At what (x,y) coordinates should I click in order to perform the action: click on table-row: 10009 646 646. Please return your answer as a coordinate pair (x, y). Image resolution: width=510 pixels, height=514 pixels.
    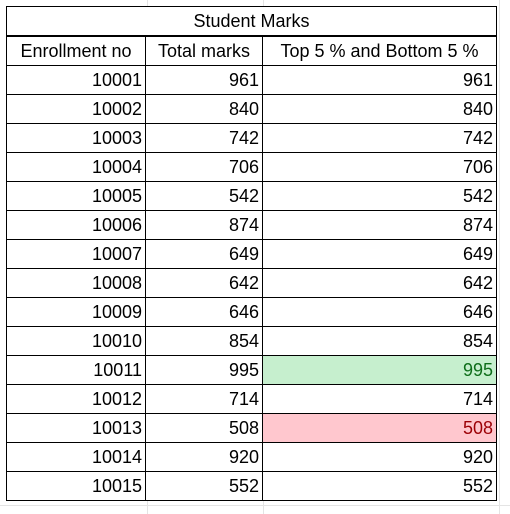
    Looking at the image, I should click on (251, 312).